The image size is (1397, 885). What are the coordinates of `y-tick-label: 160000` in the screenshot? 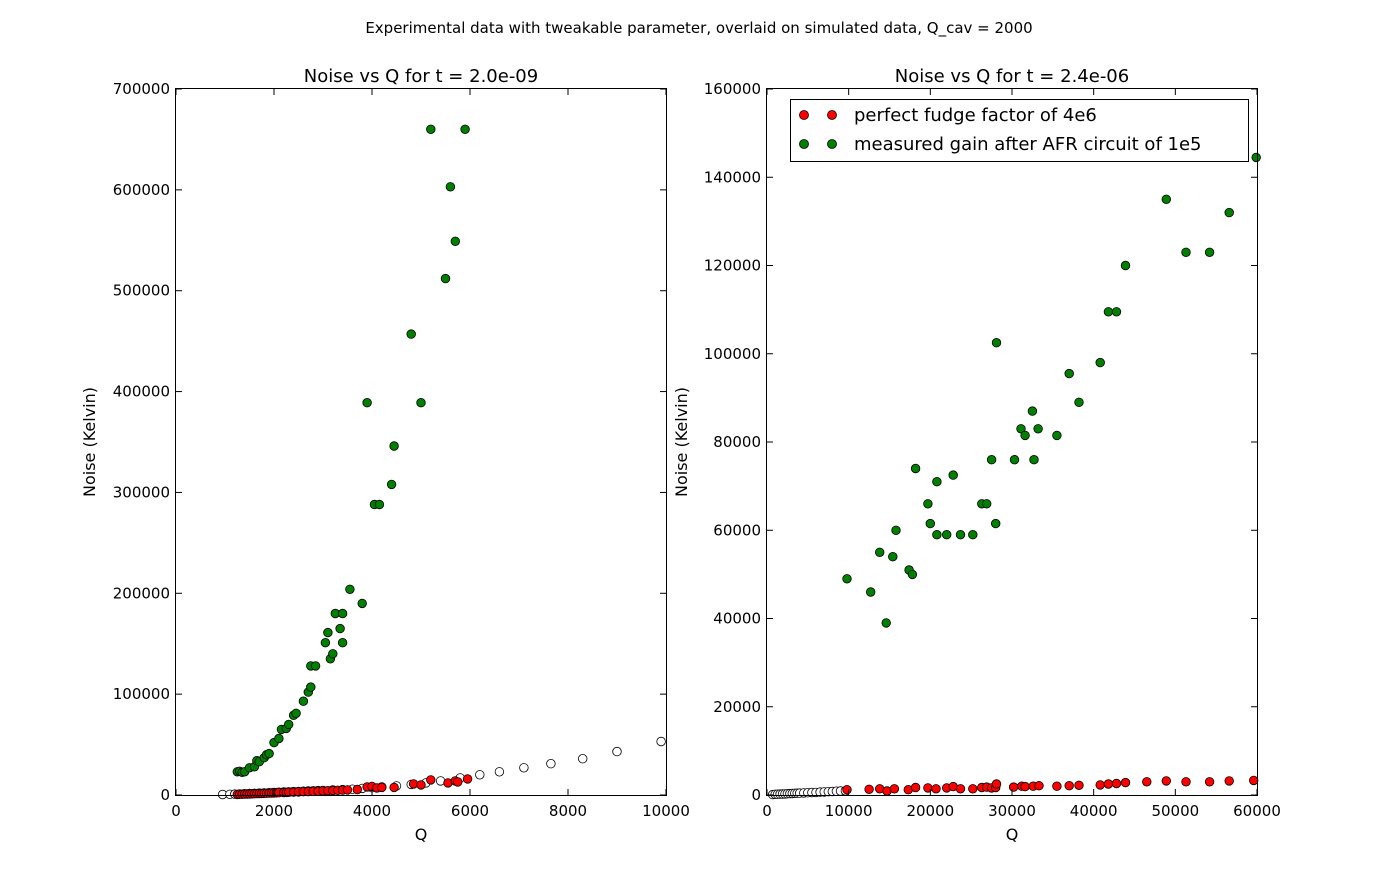 It's located at (732, 89).